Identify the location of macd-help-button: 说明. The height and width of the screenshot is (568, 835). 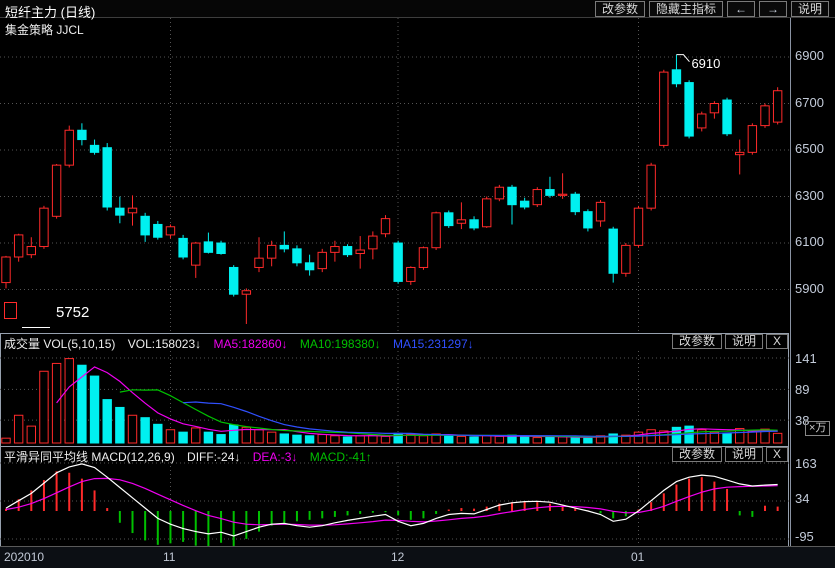
(743, 454).